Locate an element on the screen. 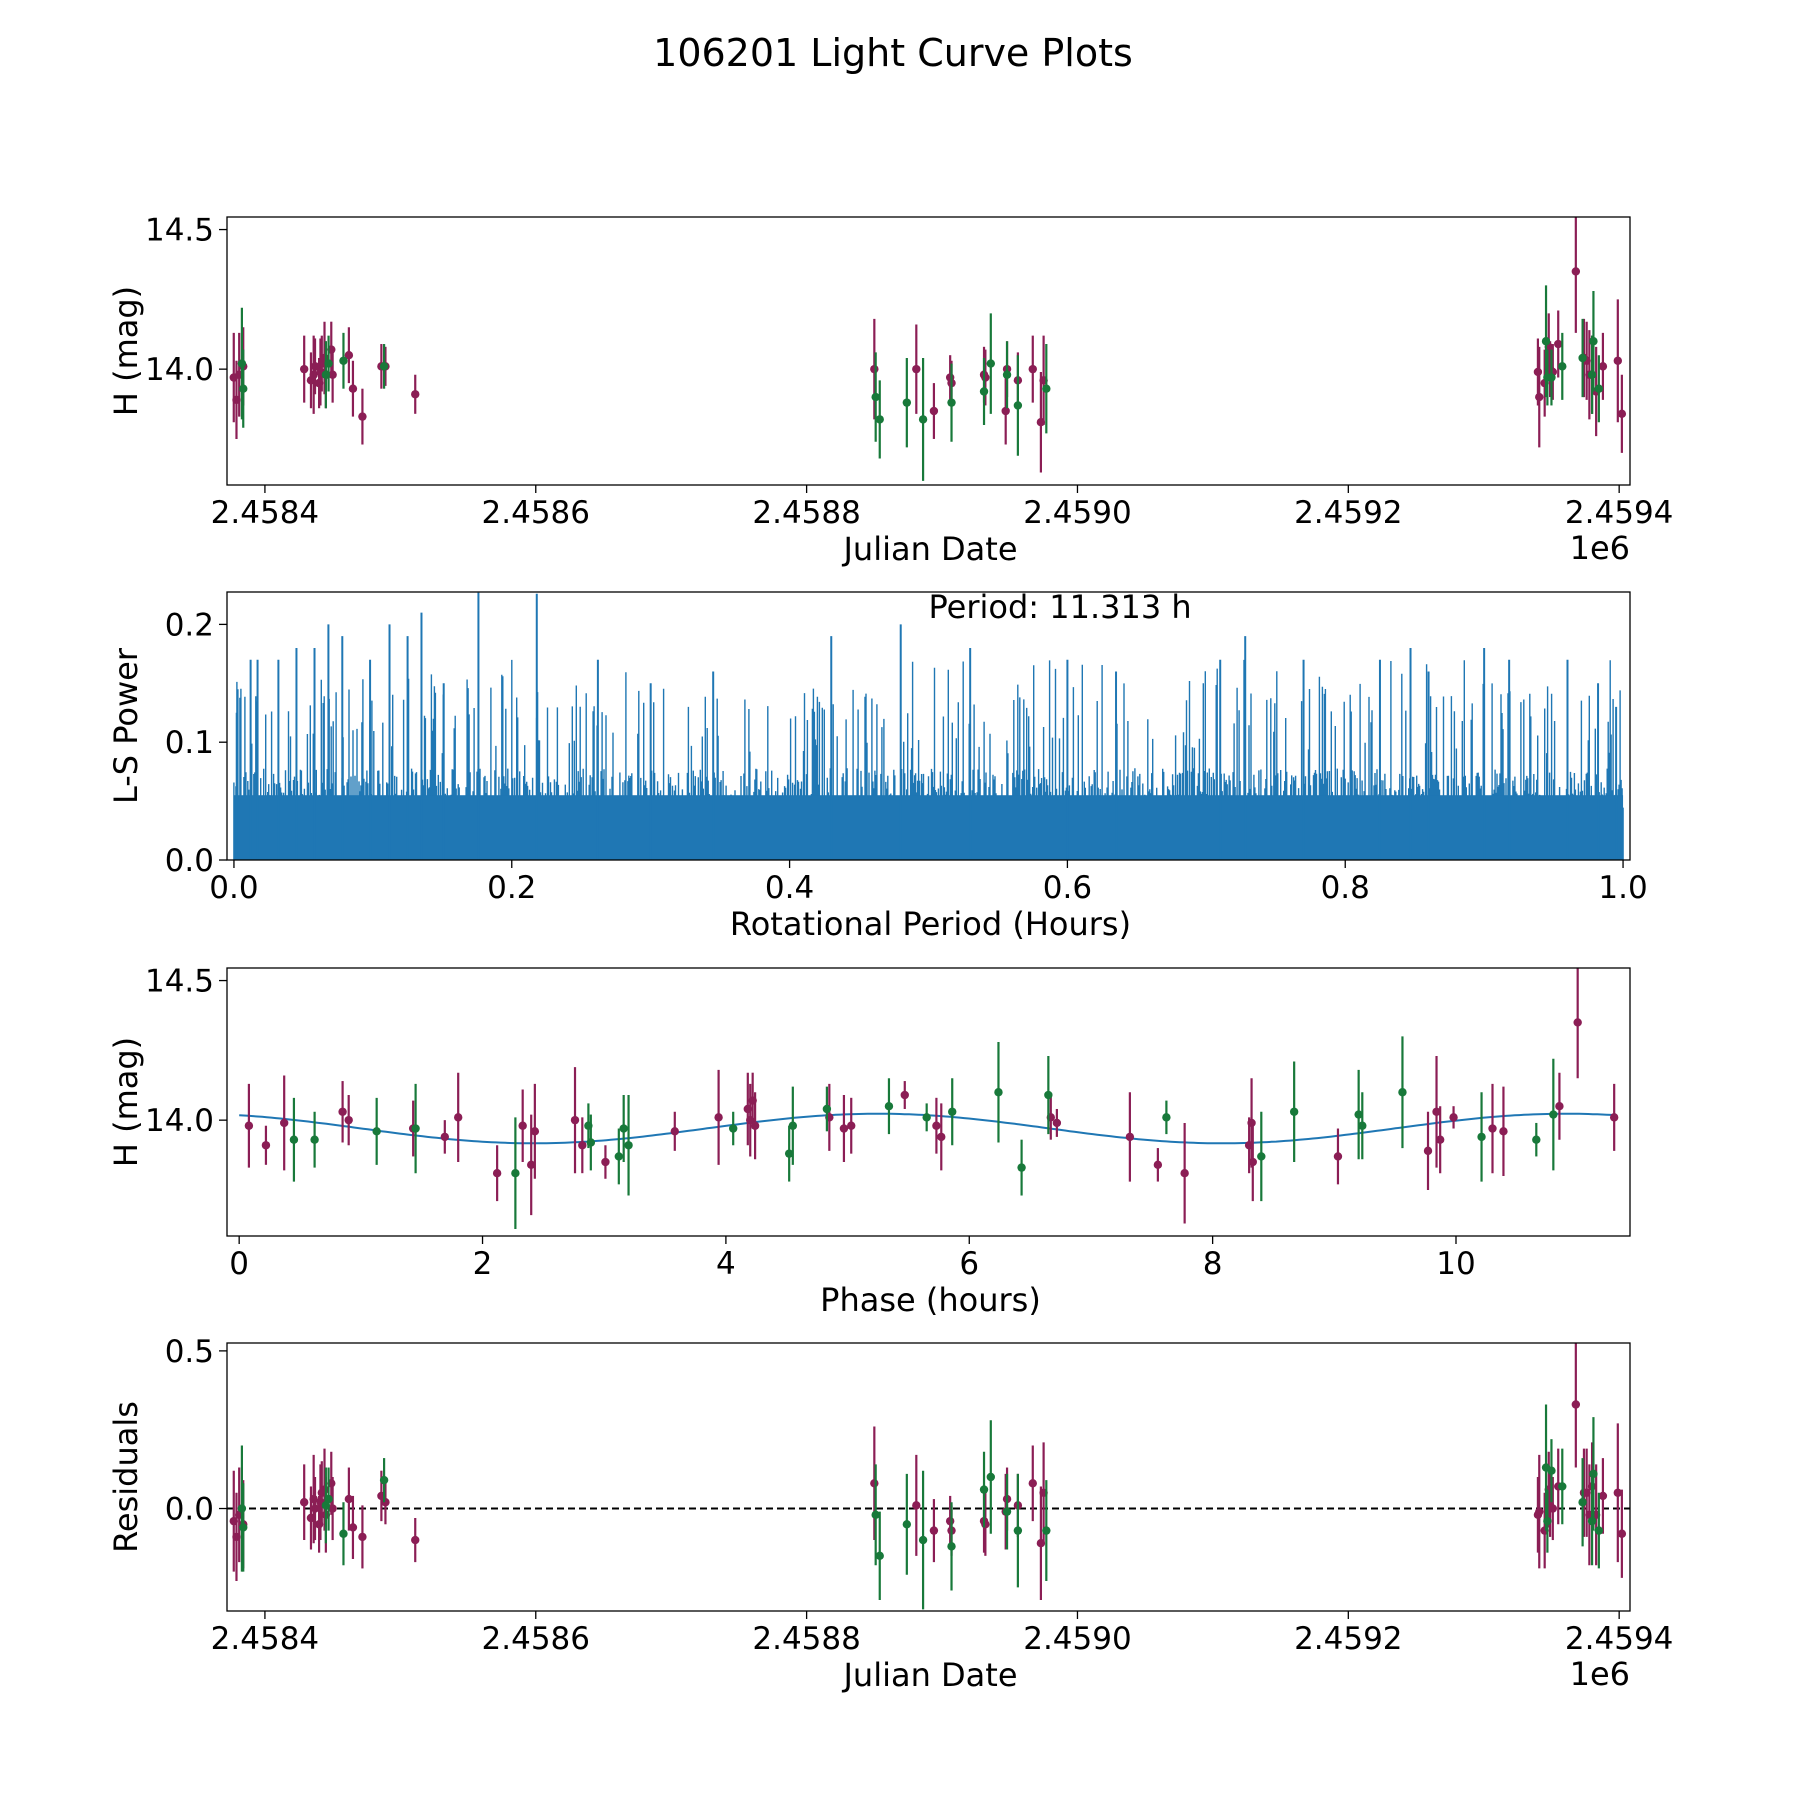  y-tick-label: 14.5 is located at coordinates (179, 231).